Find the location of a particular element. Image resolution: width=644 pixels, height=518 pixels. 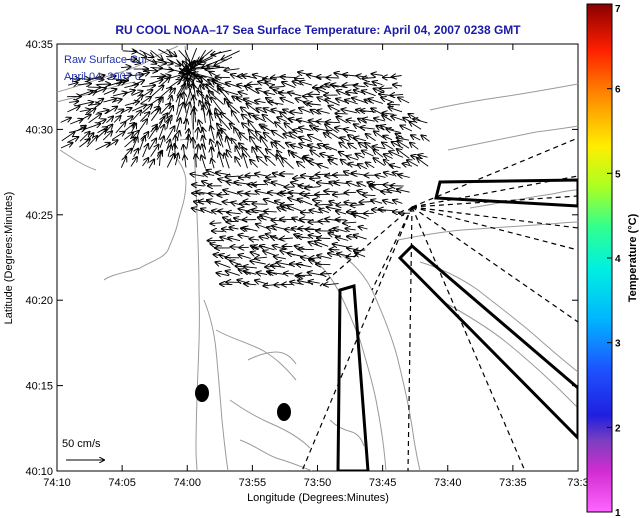

x-tick-label: 73:50 is located at coordinates (318, 483).